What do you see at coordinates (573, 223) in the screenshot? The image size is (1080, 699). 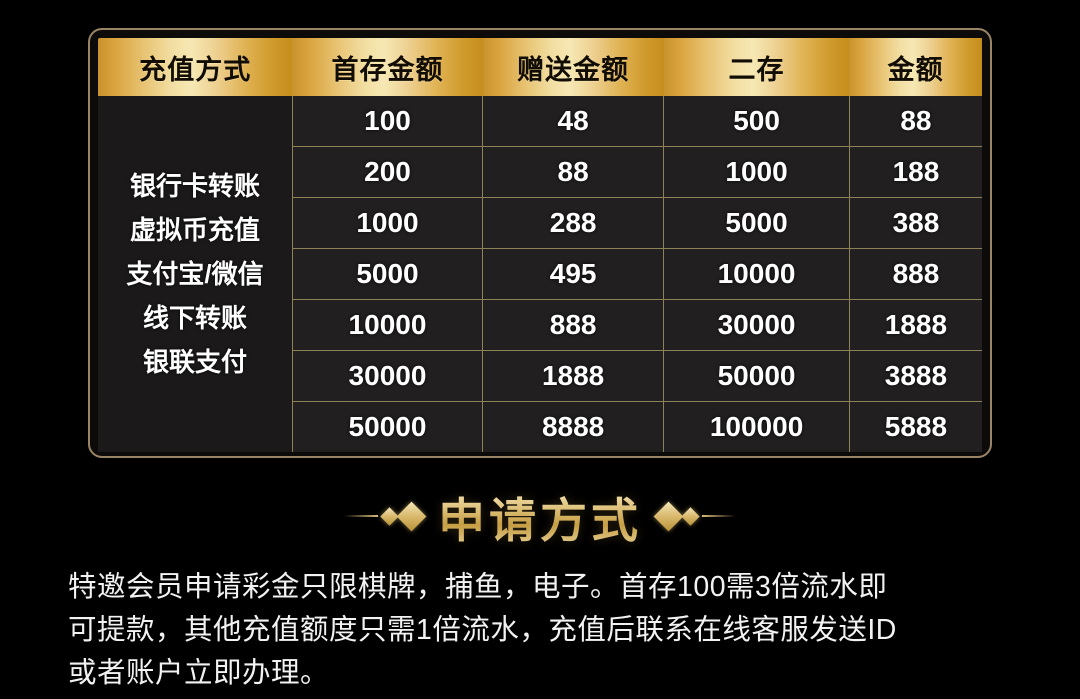 I see `cell-bonus: 288` at bounding box center [573, 223].